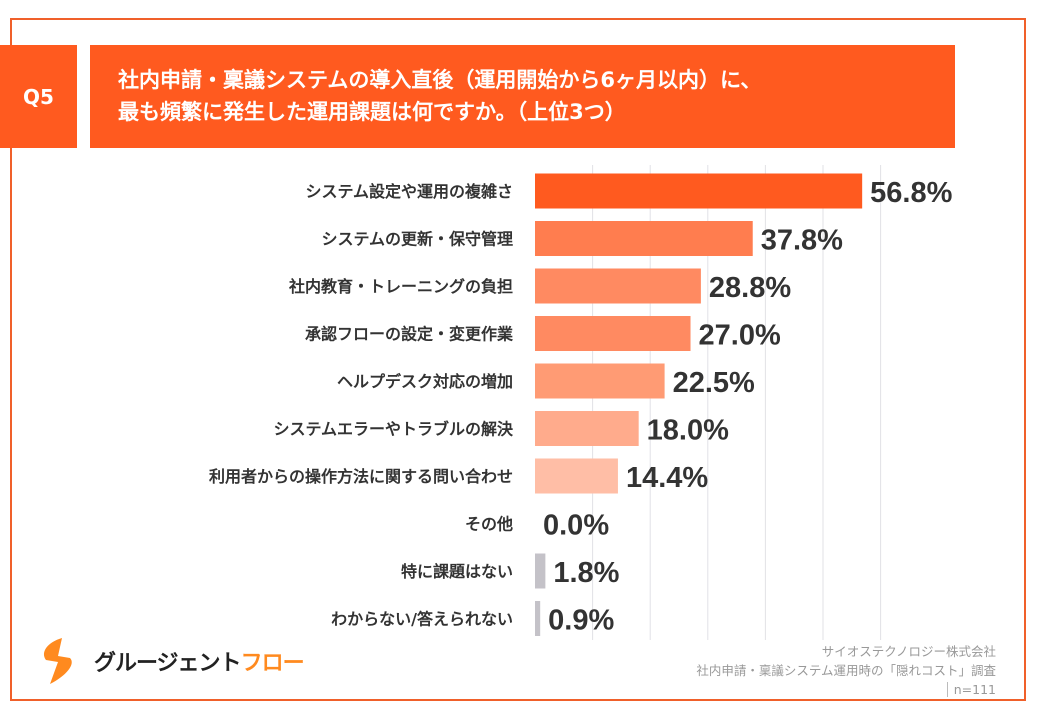  What do you see at coordinates (802, 241) in the screenshot?
I see `data-label: 37.8%` at bounding box center [802, 241].